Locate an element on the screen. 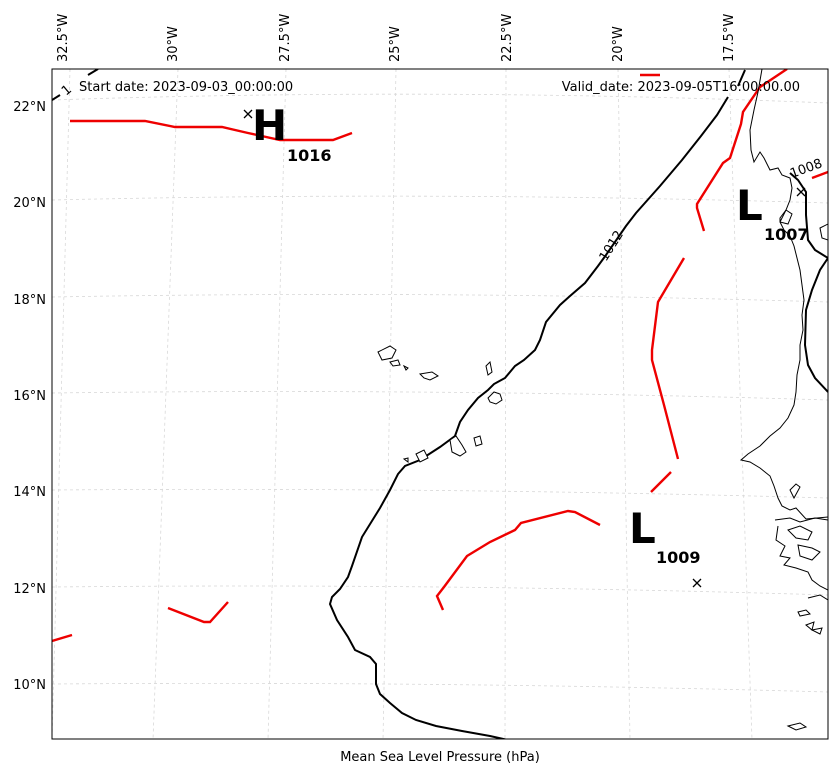 Image resolution: width=837 pixels, height=783 pixels. low-north-value: 1007 is located at coordinates (786, 234).